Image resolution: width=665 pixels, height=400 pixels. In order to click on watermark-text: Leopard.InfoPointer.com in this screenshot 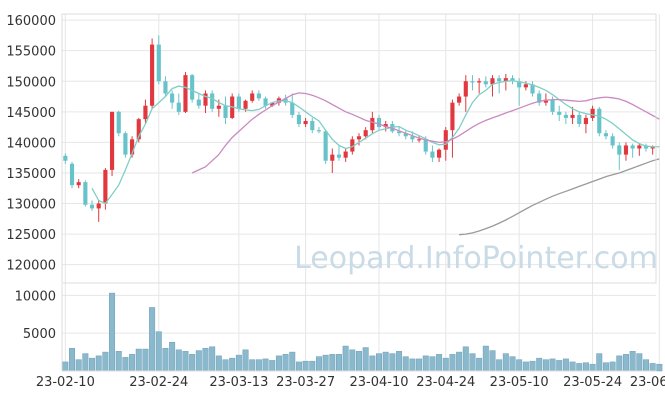, I will do `click(476, 258)`.